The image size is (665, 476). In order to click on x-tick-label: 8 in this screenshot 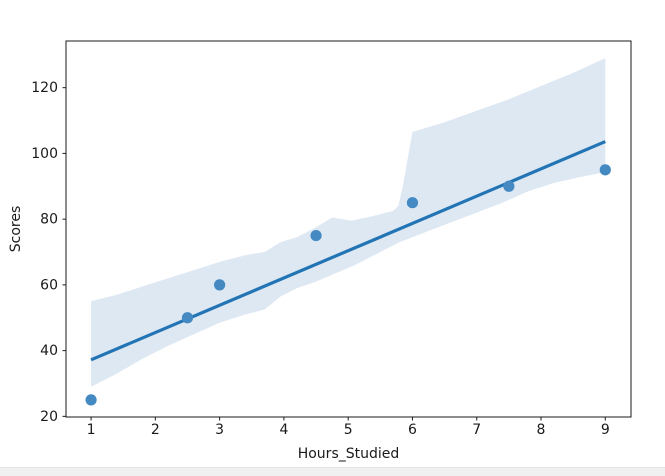, I will do `click(541, 430)`.